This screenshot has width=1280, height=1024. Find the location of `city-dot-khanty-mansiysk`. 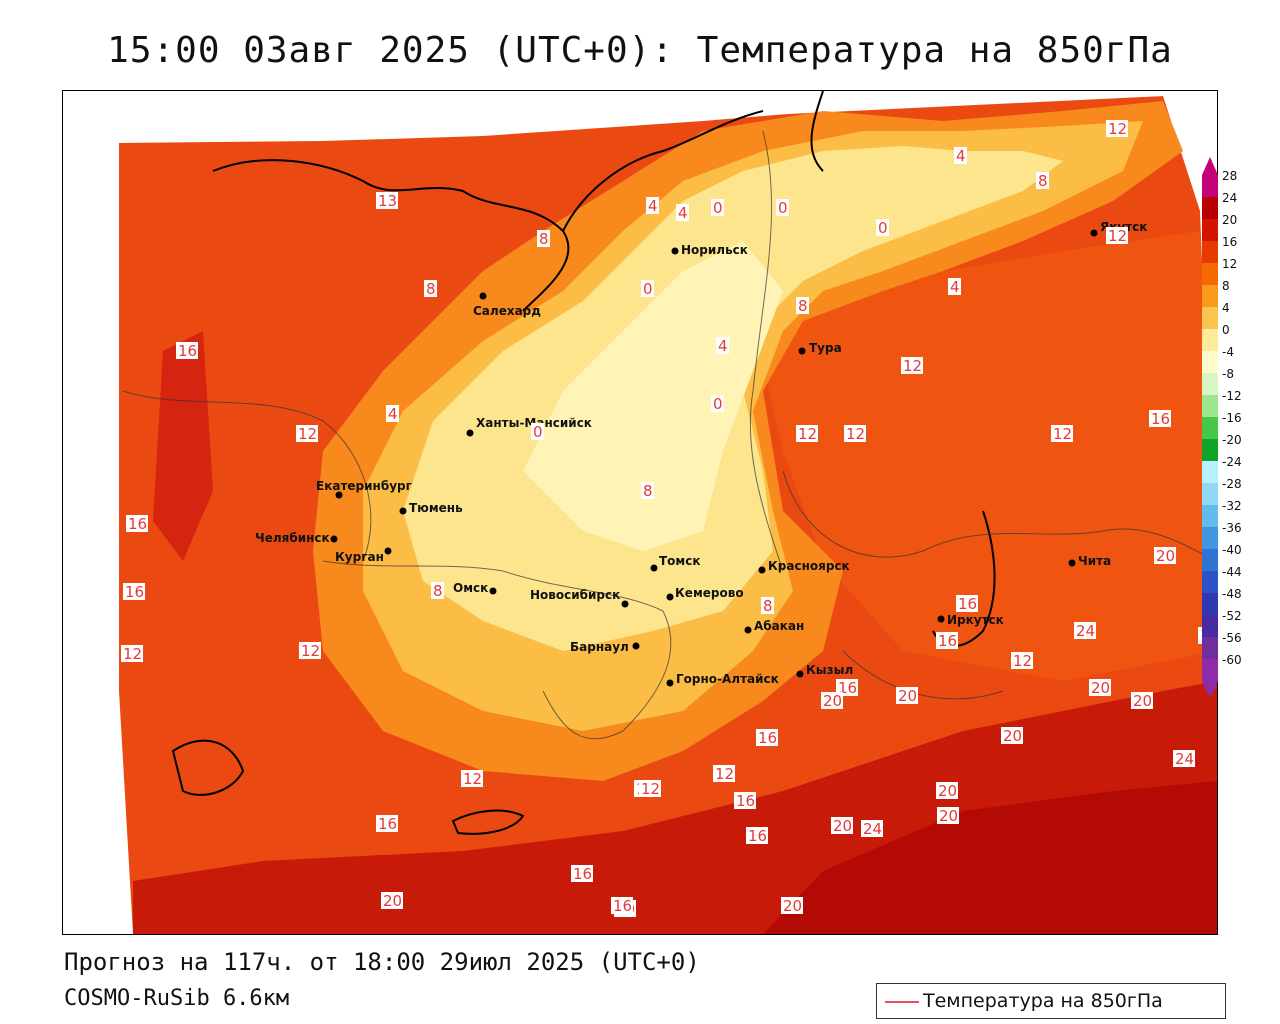

city-dot-khanty-mansiysk is located at coordinates (470, 433).